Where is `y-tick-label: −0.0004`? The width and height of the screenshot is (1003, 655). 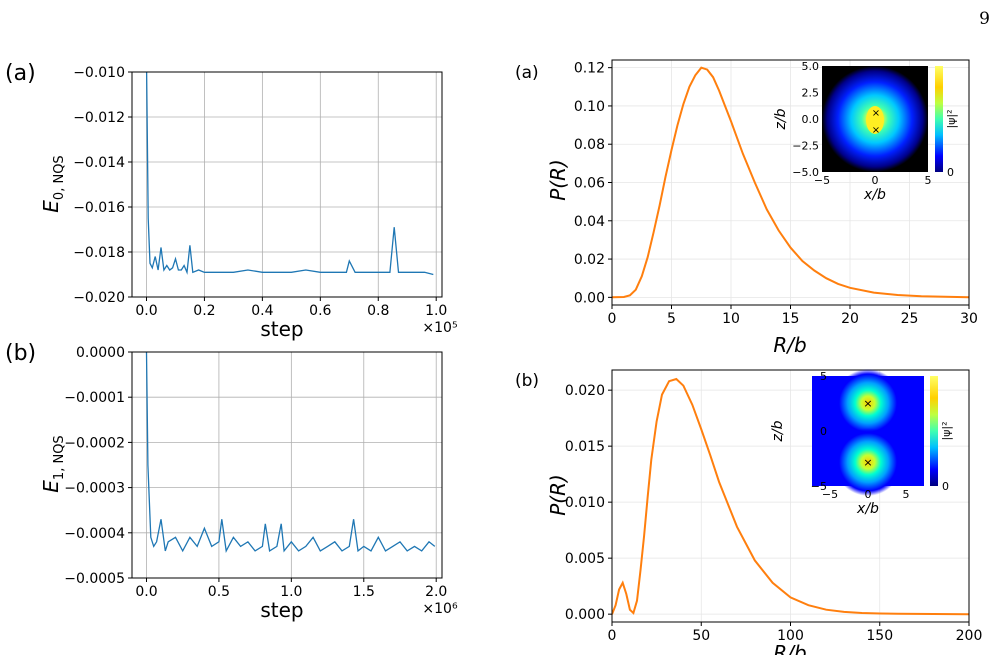
y-tick-label: −0.0004 is located at coordinates (94, 534).